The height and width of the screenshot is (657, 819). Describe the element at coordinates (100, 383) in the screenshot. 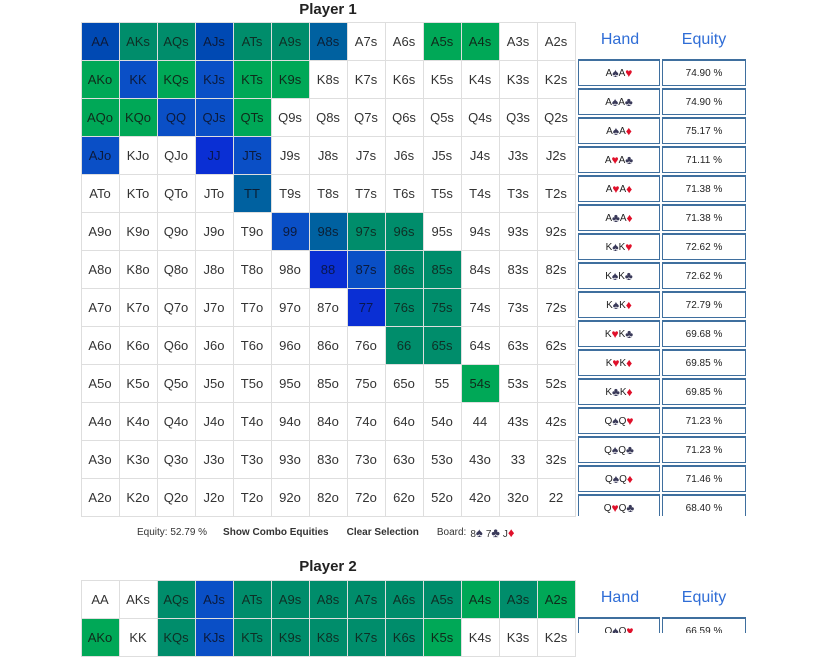

I see `hand-cell: A5o` at that location.